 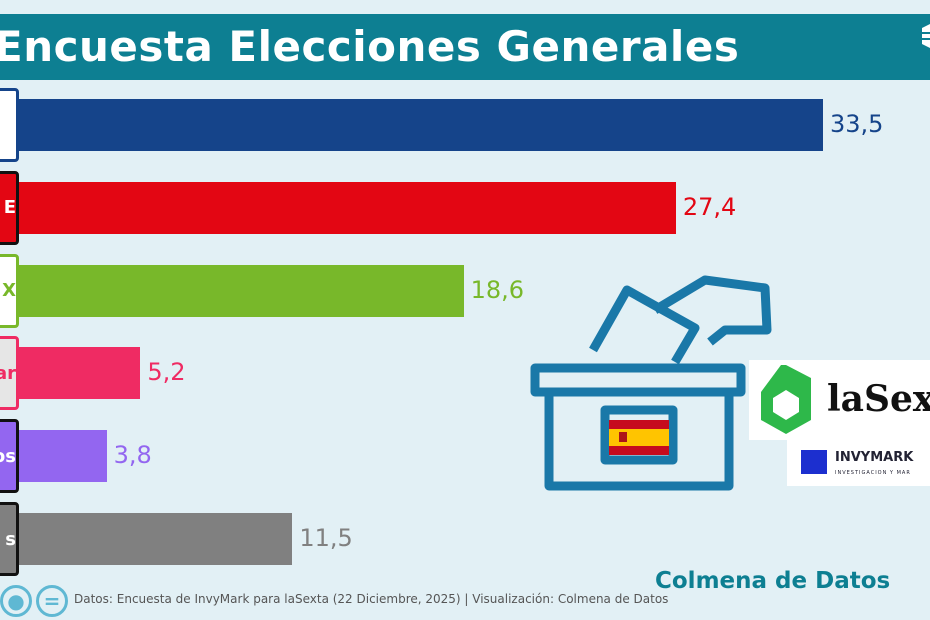 What do you see at coordinates (651, 383) in the screenshot?
I see `ballot-box-icon` at bounding box center [651, 383].